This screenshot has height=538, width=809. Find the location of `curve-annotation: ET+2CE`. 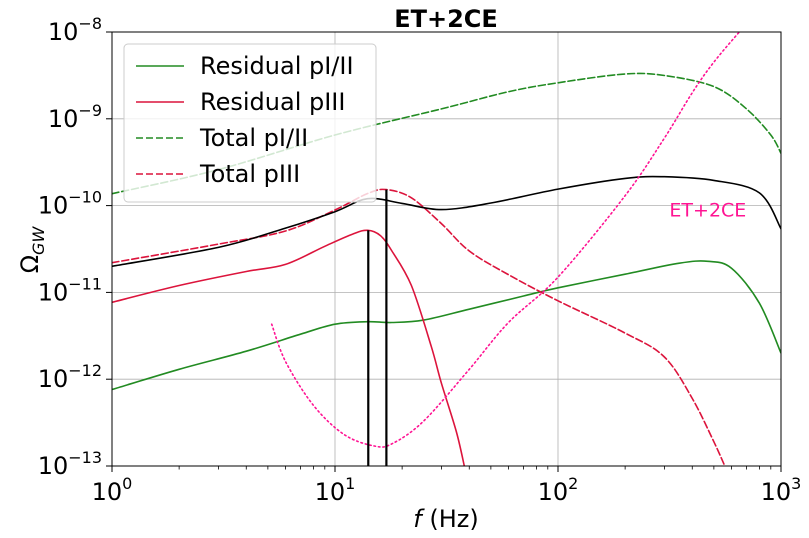

curve-annotation: ET+2CE is located at coordinates (707, 210).